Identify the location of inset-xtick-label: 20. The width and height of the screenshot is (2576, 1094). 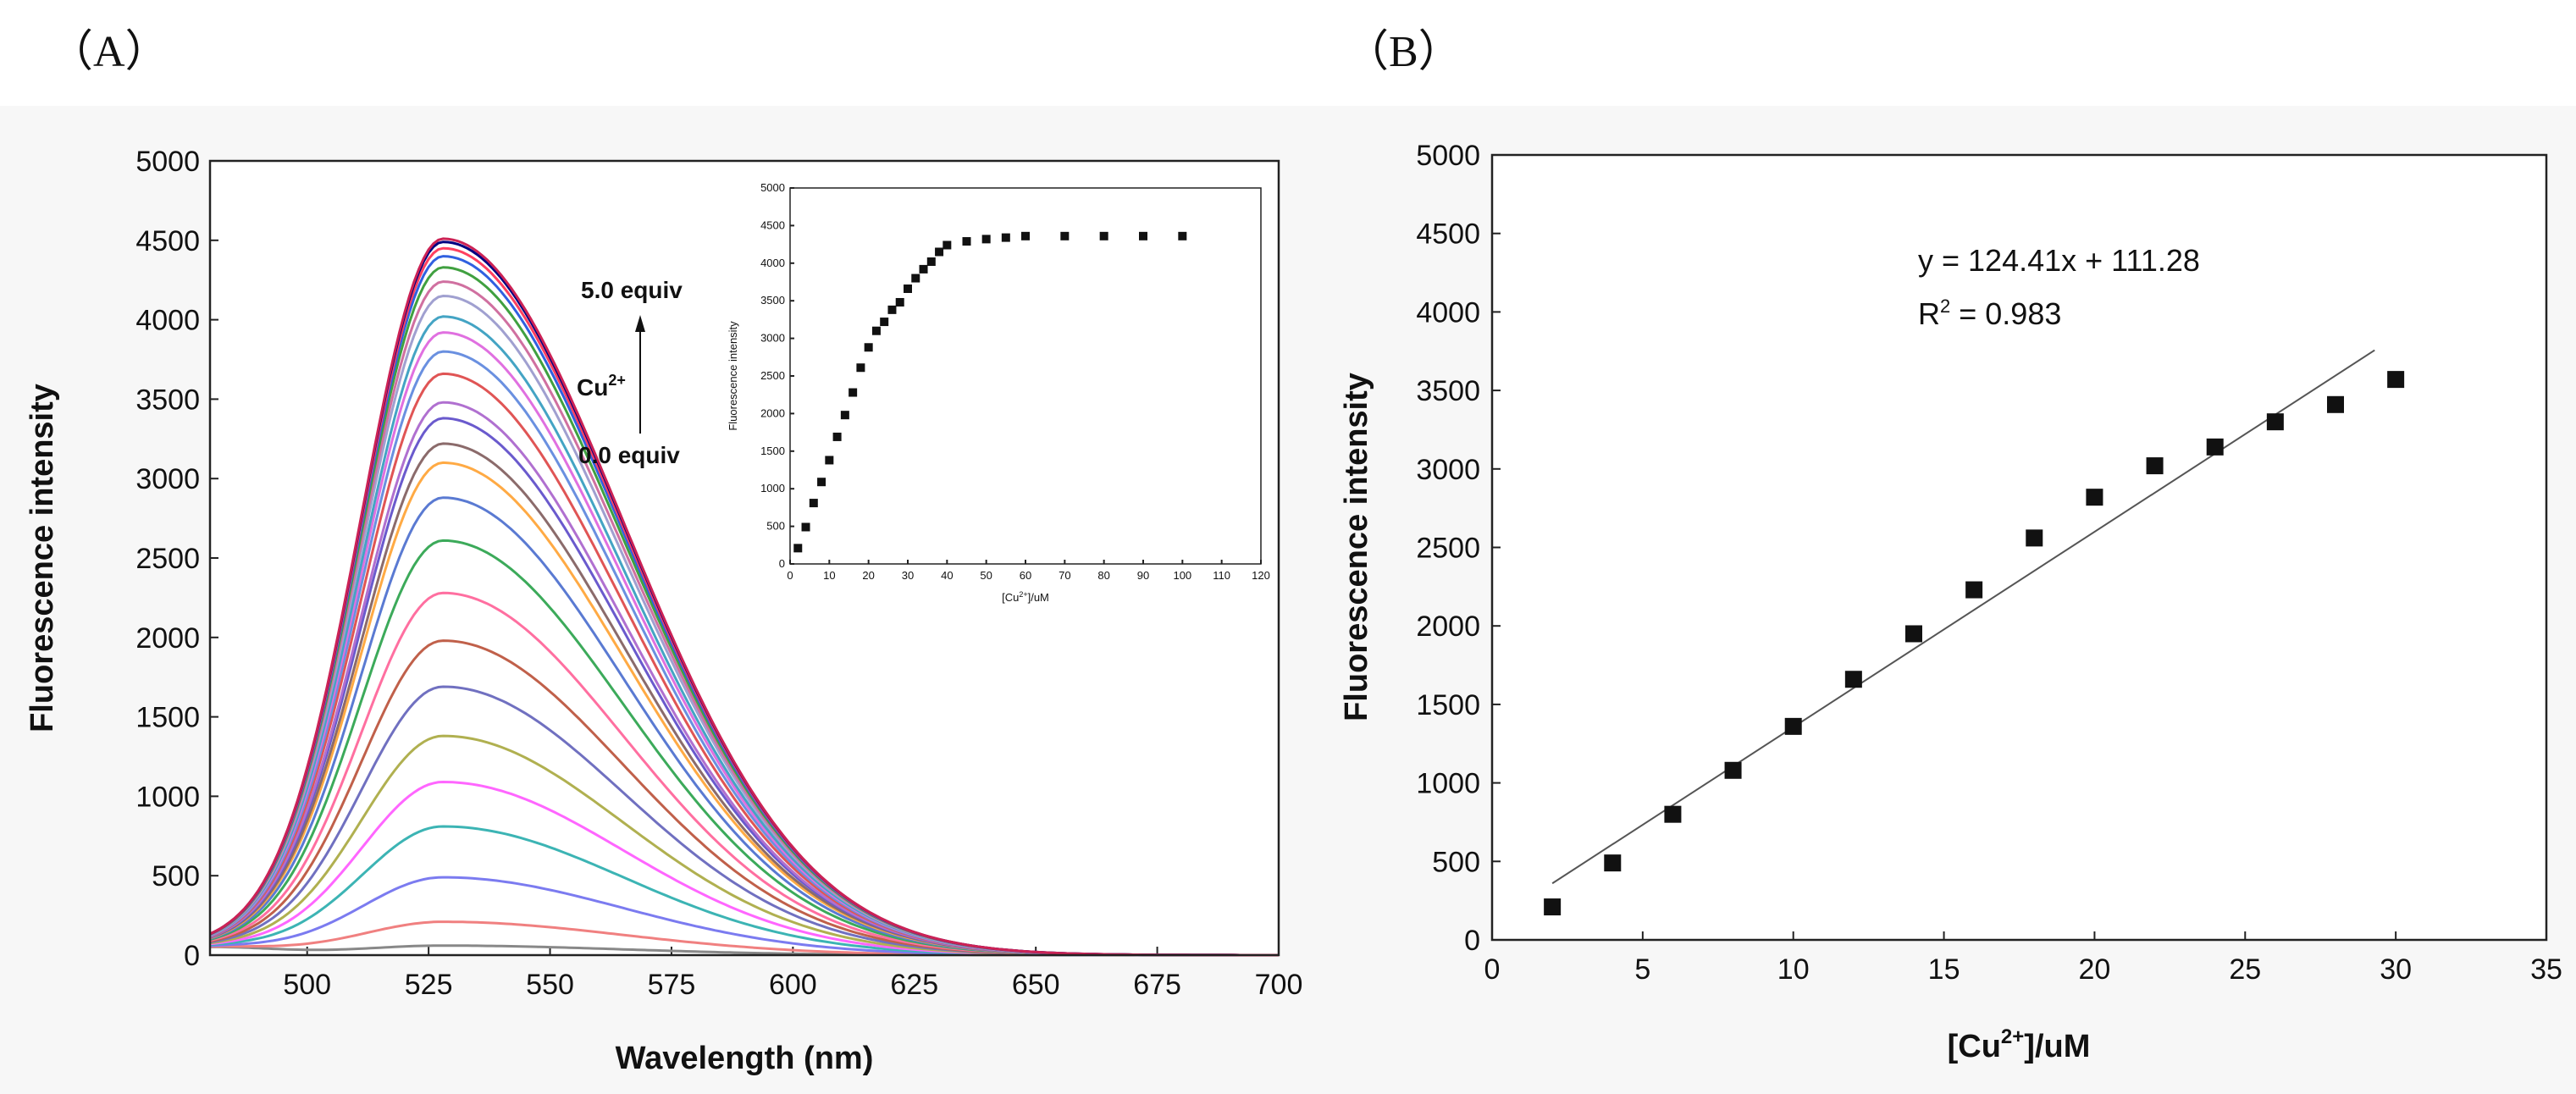
(868, 575).